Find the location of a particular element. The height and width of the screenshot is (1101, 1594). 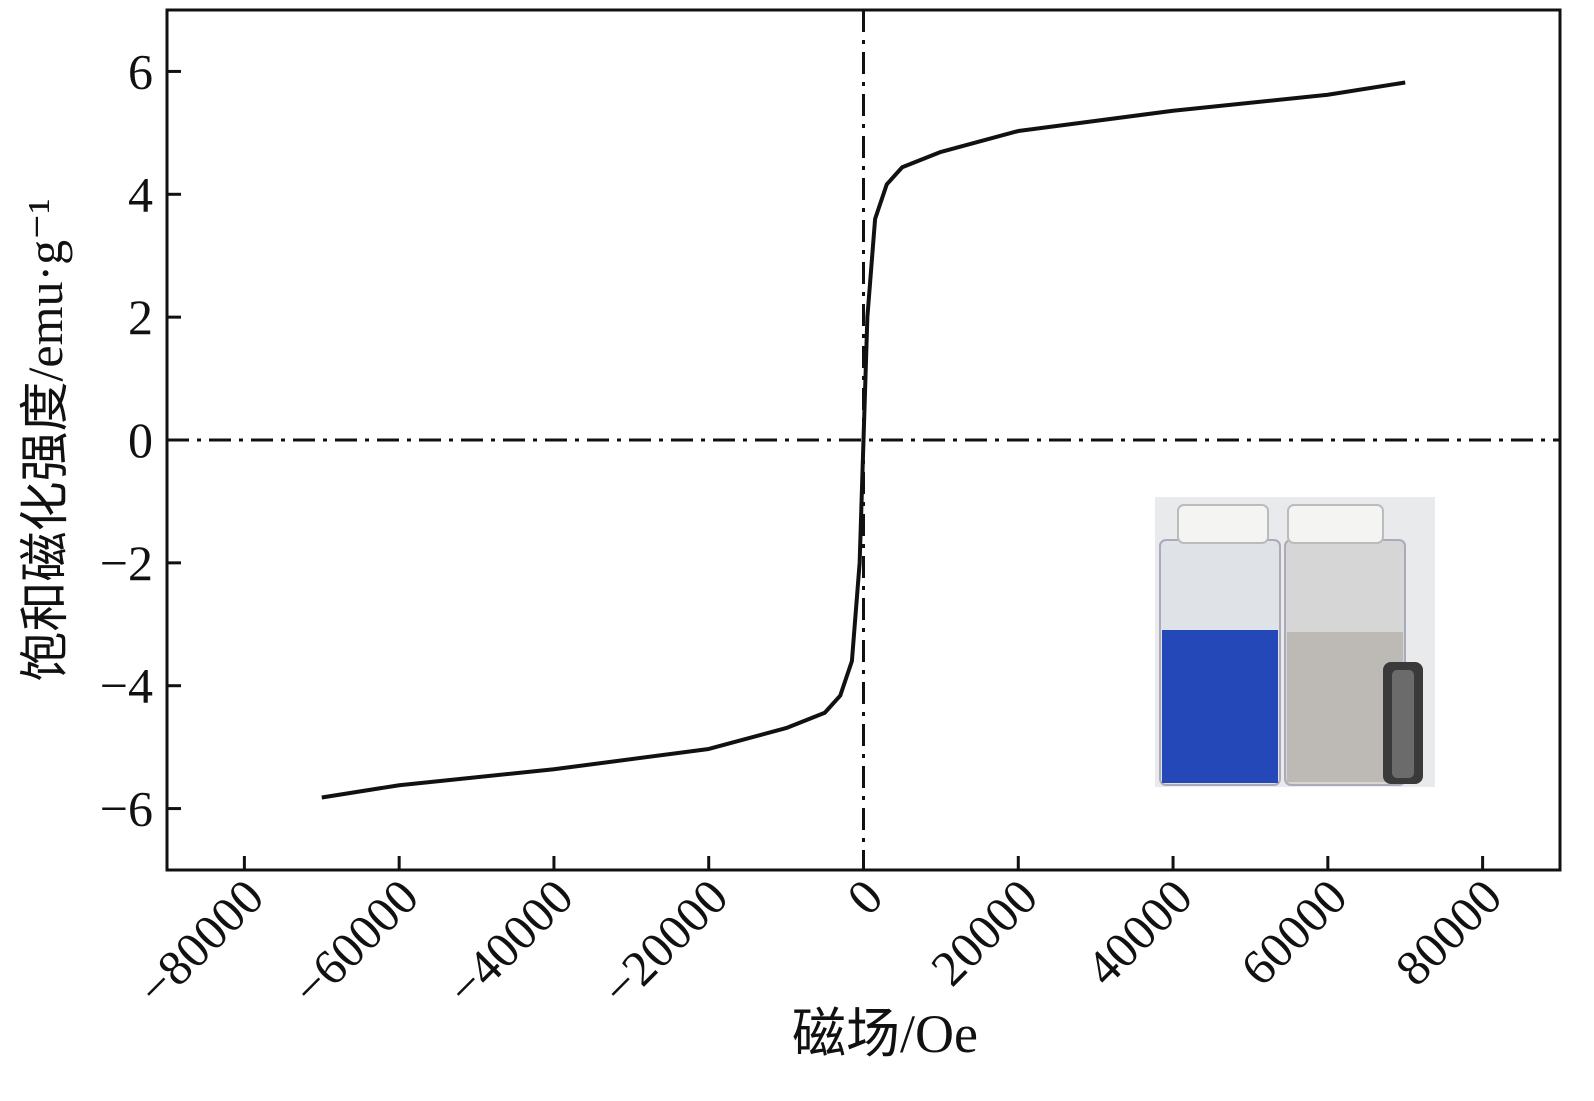

x-tick-label: 60000 is located at coordinates (1294, 932).